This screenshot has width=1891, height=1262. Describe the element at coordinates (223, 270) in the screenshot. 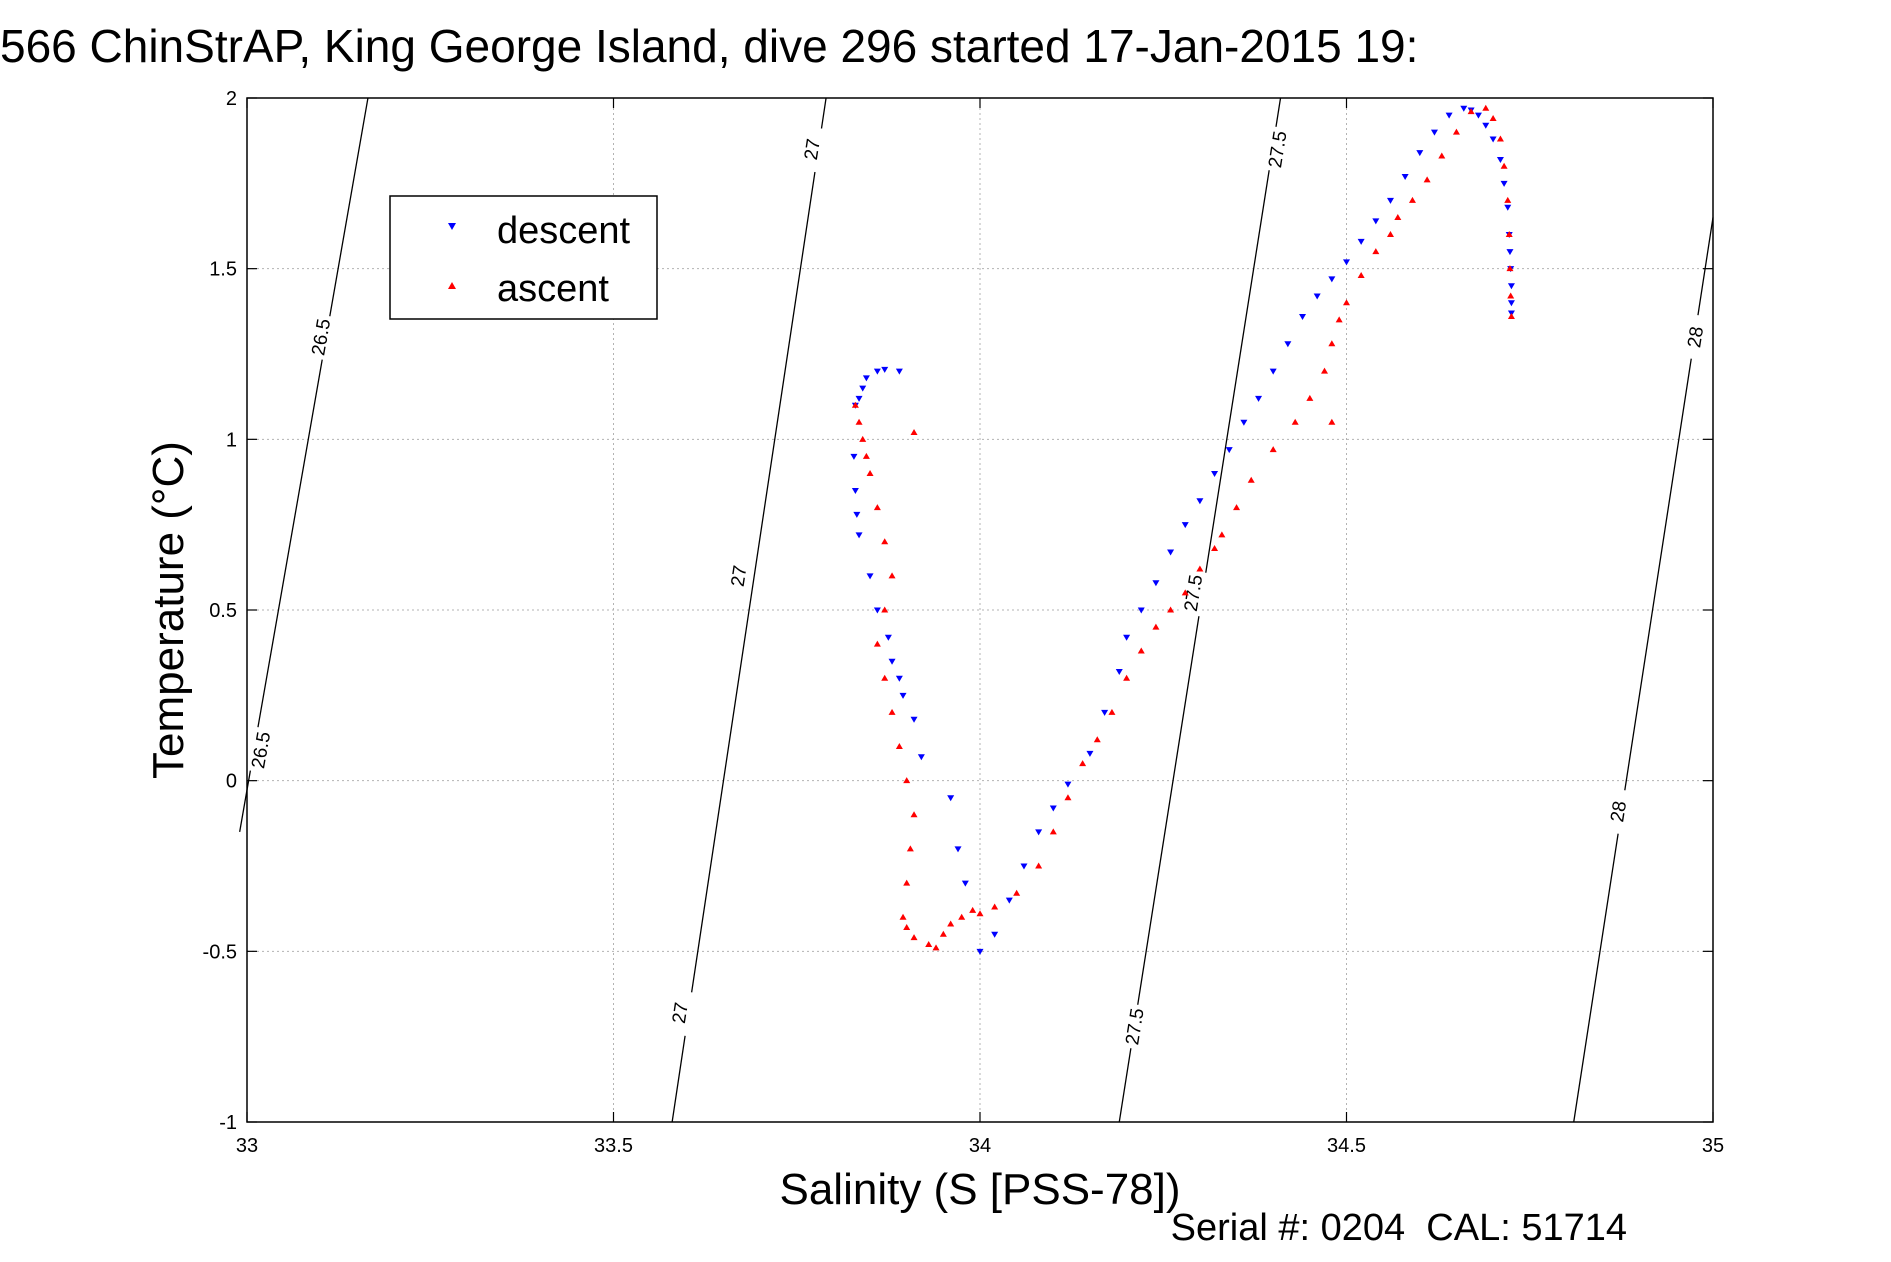

I see `y-tick-label: 1.5` at that location.